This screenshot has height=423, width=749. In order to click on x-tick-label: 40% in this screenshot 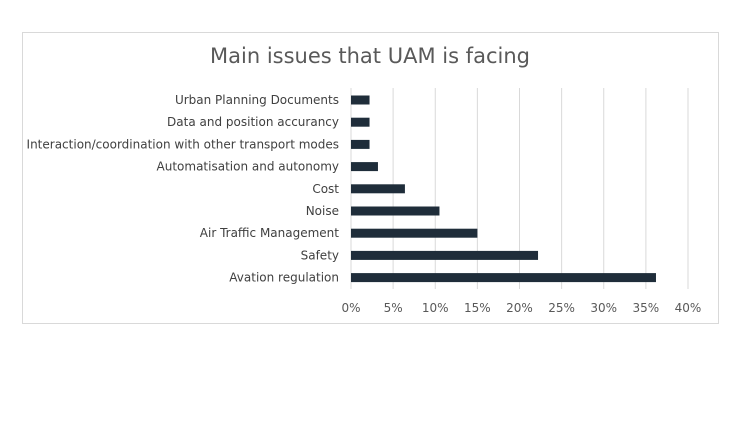, I will do `click(688, 308)`.